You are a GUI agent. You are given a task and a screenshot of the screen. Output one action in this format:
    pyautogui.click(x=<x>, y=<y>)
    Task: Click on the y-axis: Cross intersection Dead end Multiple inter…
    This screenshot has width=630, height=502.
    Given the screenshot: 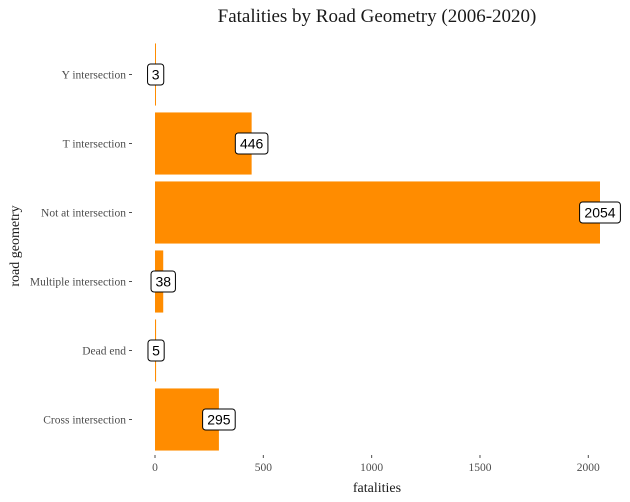 What is the action you would take?
    pyautogui.click(x=81, y=248)
    